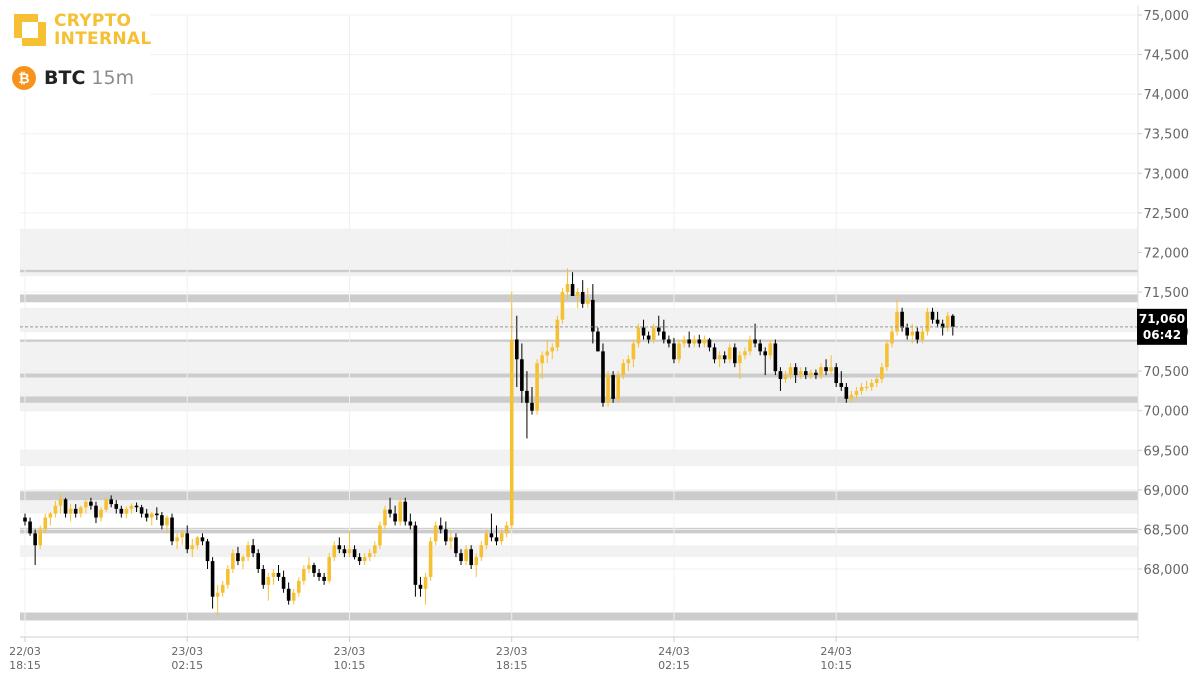 Image resolution: width=1200 pixels, height=681 pixels. I want to click on level-band-dark, so click(579, 340).